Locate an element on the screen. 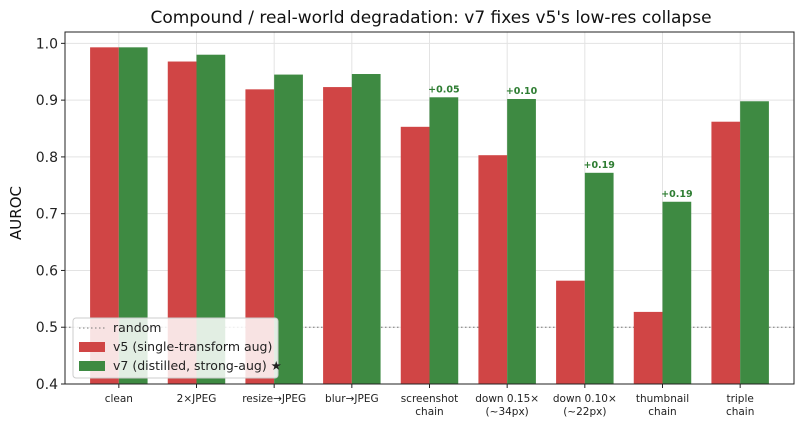 This screenshot has height=430, width=806. y-tick-label: 0.5 is located at coordinates (47, 328).